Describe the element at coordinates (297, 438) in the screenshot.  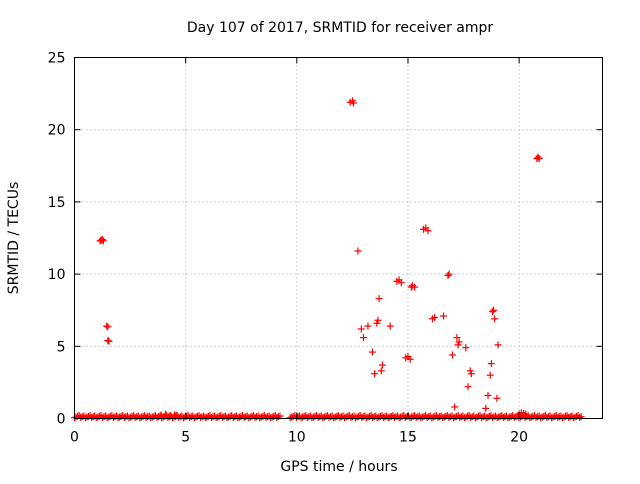
I see `x-tick-label: 10` at that location.